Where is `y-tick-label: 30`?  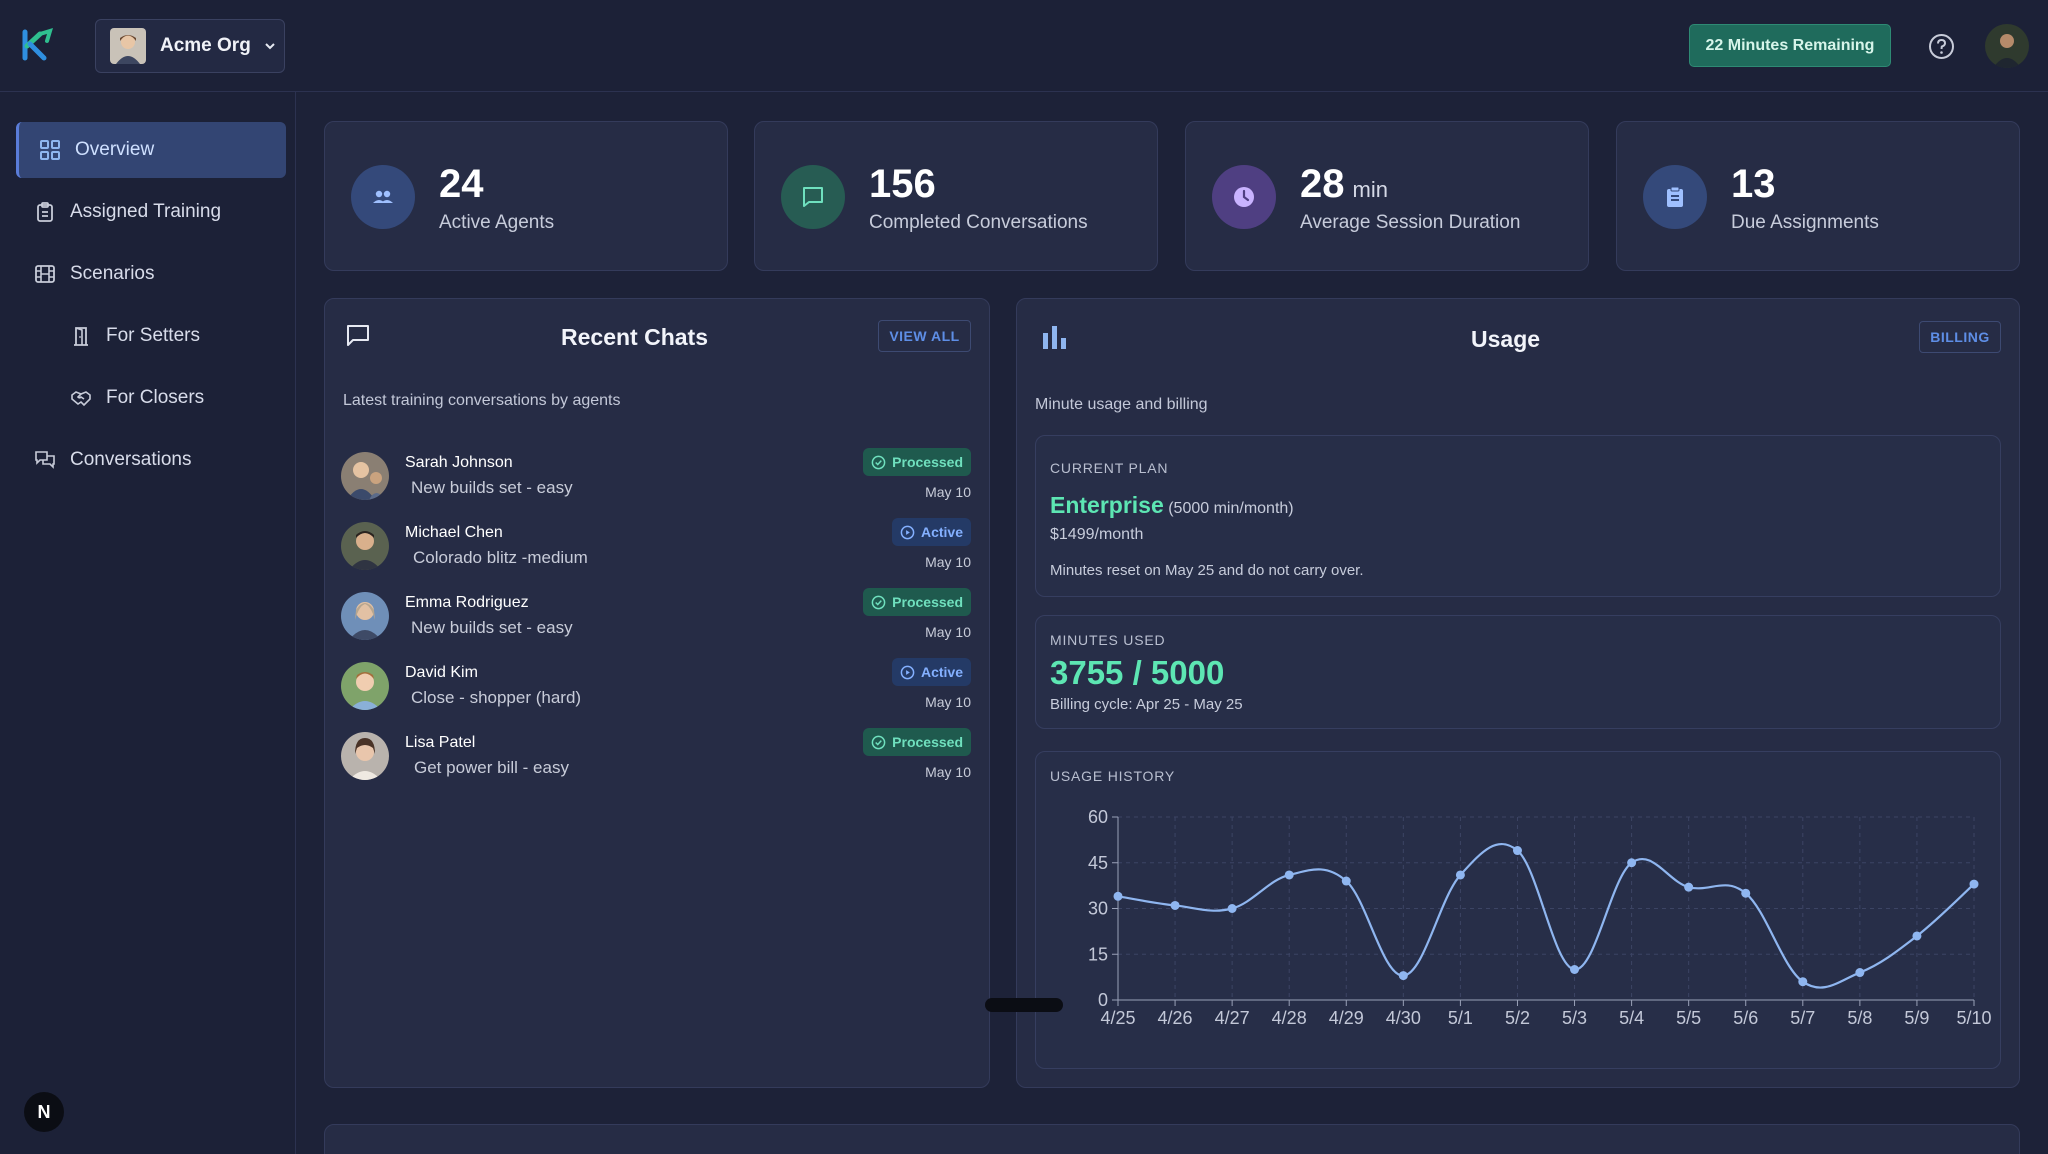 y-tick-label: 30 is located at coordinates (1098, 909).